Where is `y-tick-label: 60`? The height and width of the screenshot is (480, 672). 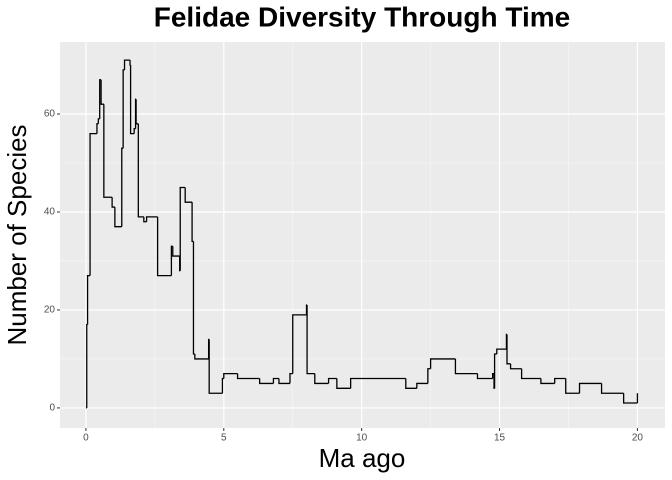
y-tick-label: 60 is located at coordinates (50, 114).